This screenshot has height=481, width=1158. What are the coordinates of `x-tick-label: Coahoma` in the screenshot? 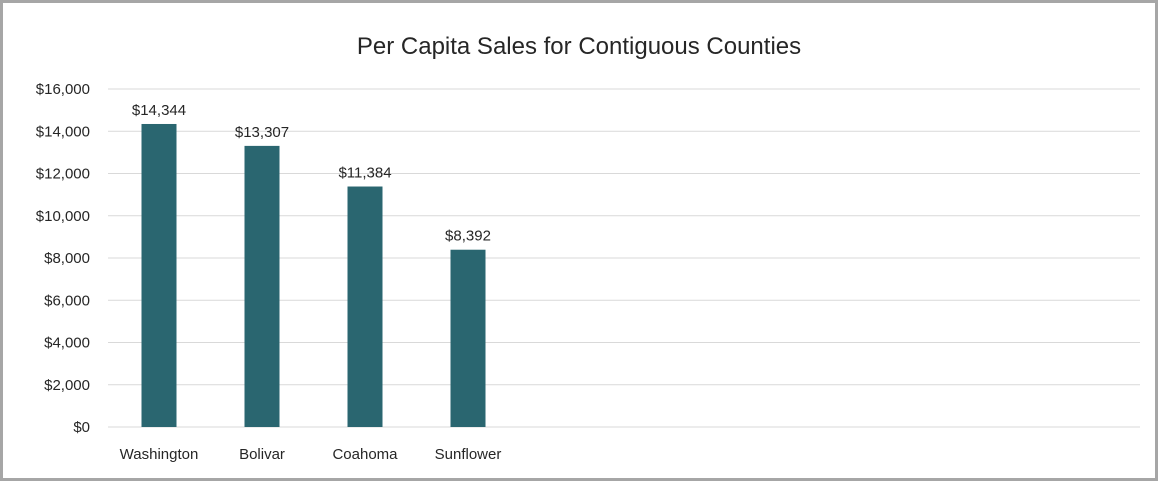 It's located at (365, 454).